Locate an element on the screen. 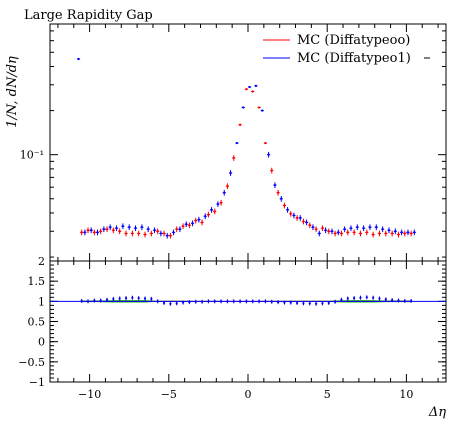 The width and height of the screenshot is (461, 426). legend-entry: MC (Diffatypeoo) is located at coordinates (336, 40).